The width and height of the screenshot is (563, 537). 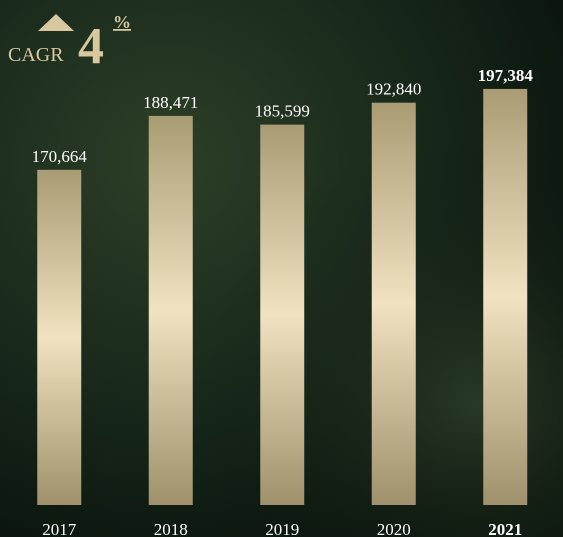 What do you see at coordinates (282, 111) in the screenshot?
I see `value-label: 185,599` at bounding box center [282, 111].